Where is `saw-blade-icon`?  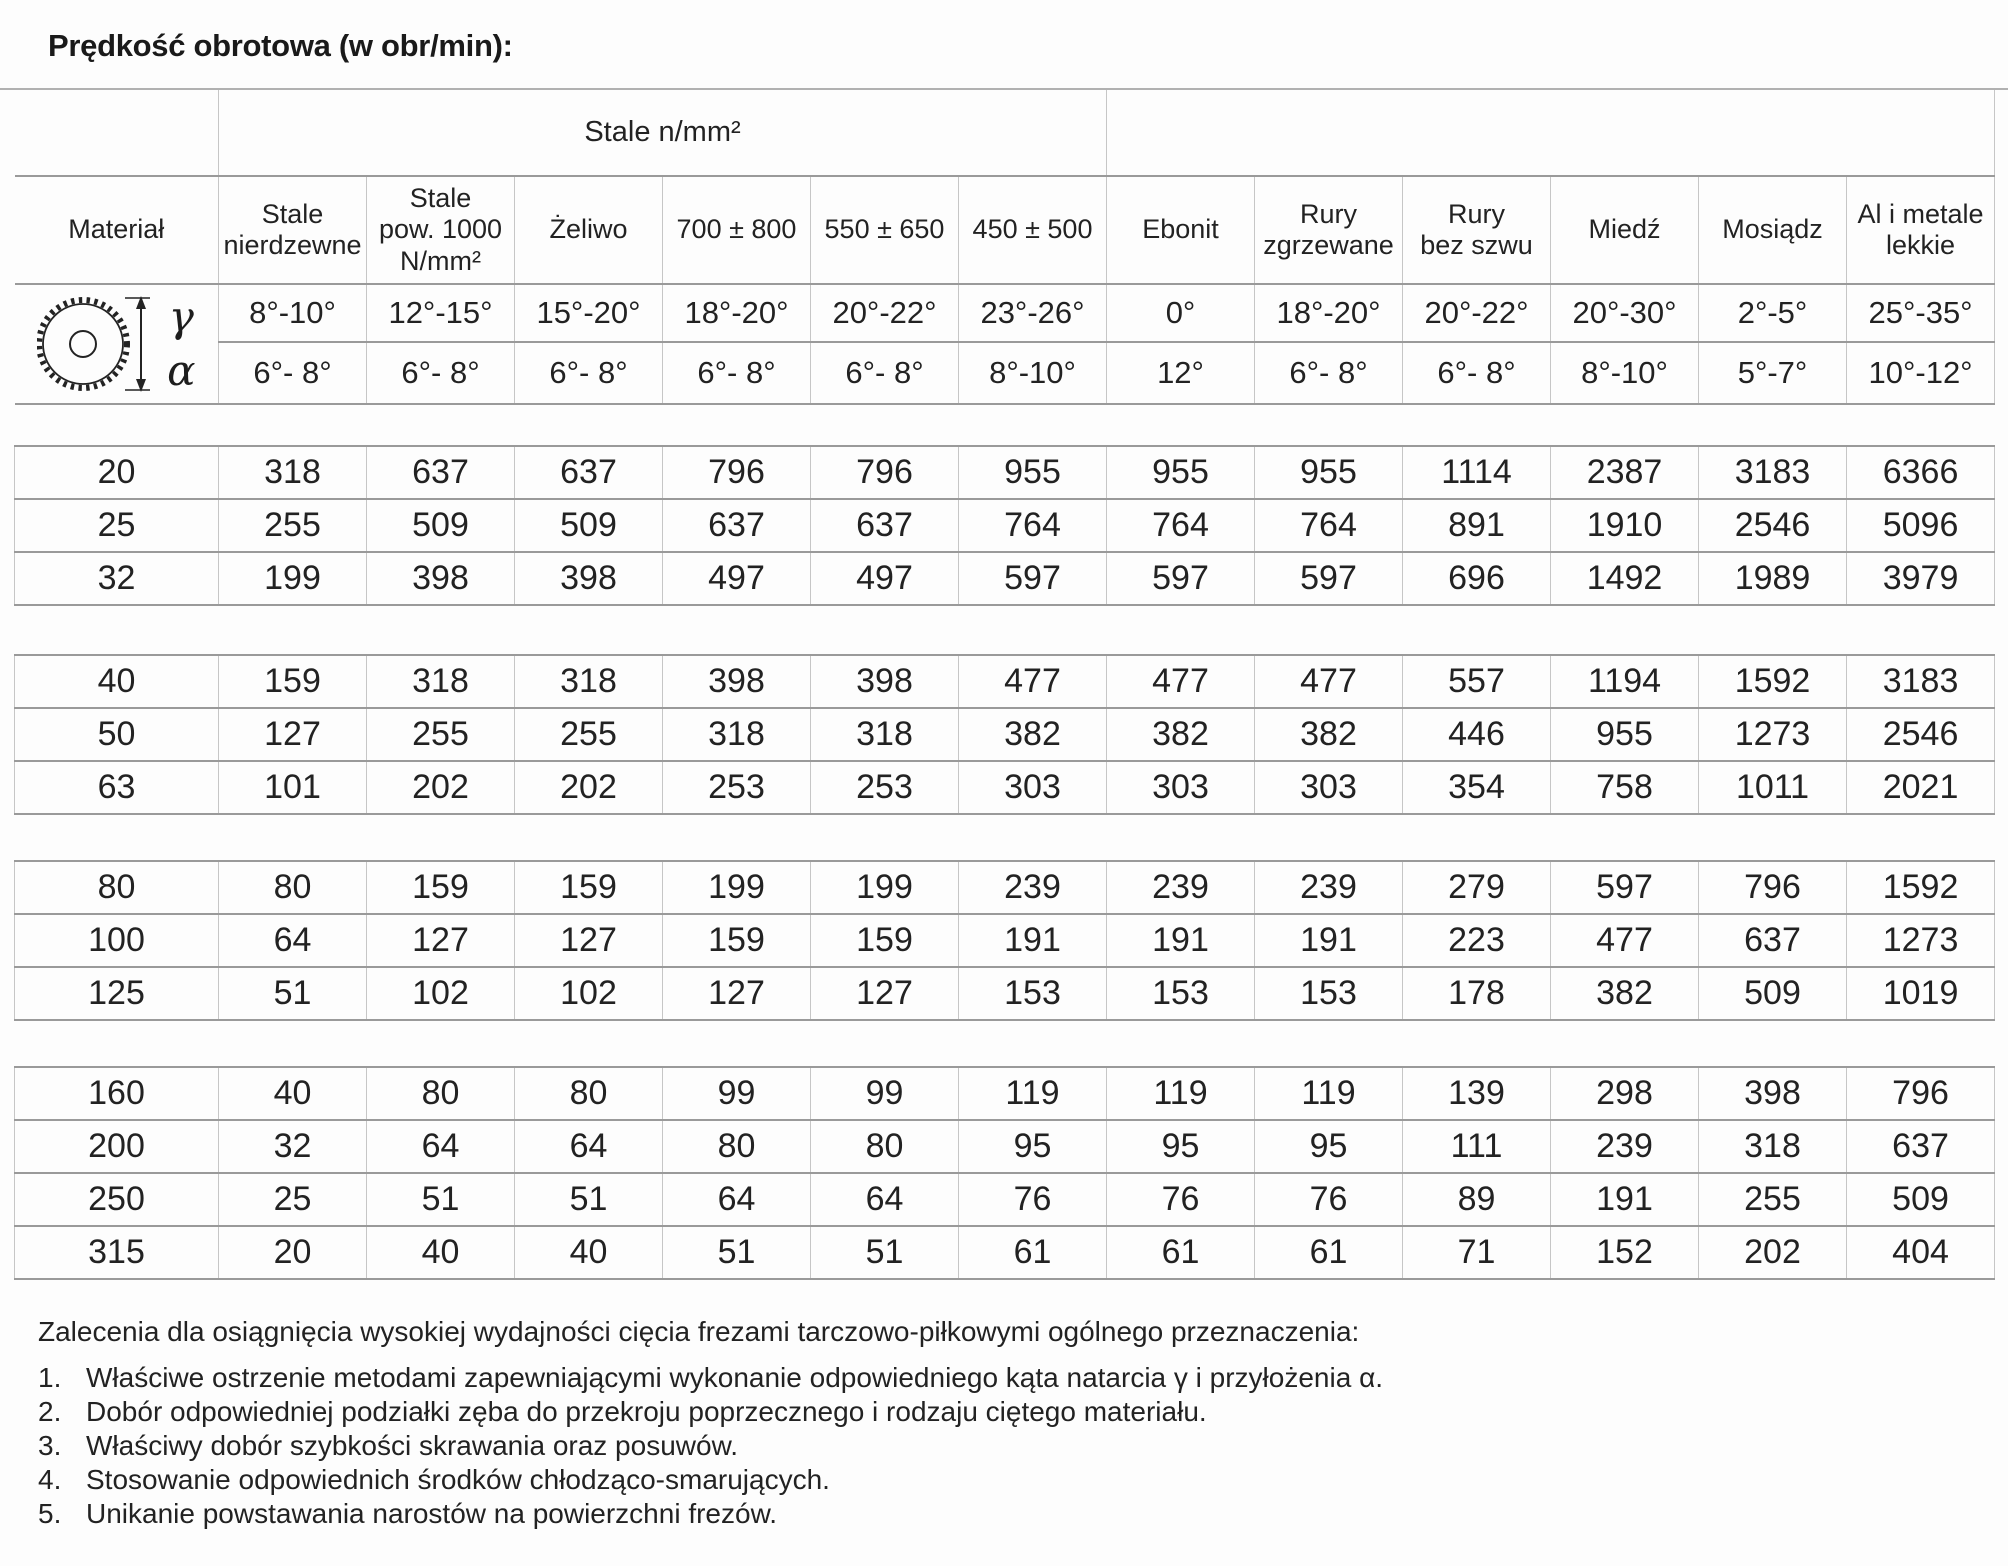 saw-blade-icon is located at coordinates (94, 344).